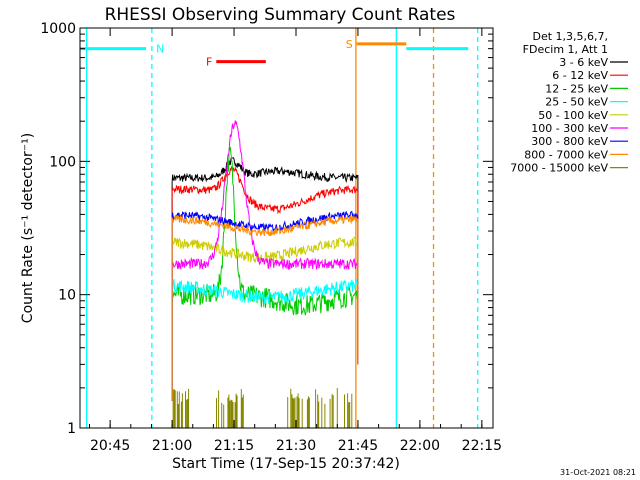 The width and height of the screenshot is (640, 480). Describe the element at coordinates (62, 162) in the screenshot. I see `y-tick-label-2: 100` at that location.